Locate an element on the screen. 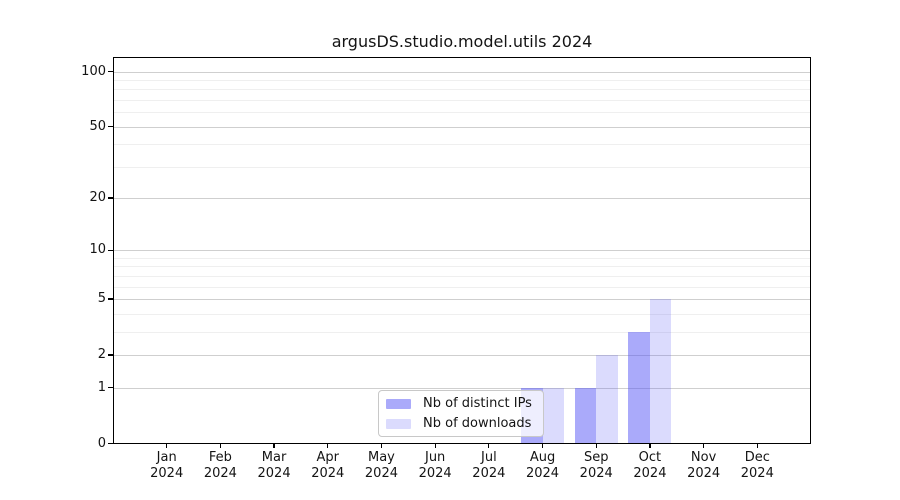  x-tick-month: Aug is located at coordinates (542, 457).